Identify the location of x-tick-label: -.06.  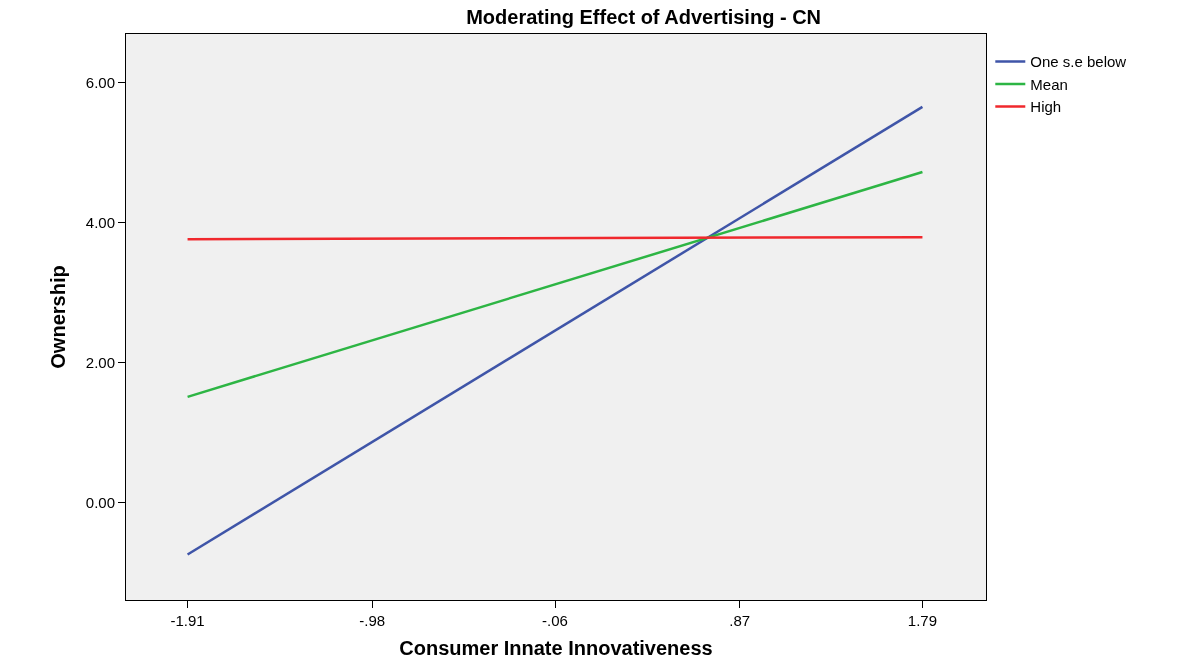
(555, 620).